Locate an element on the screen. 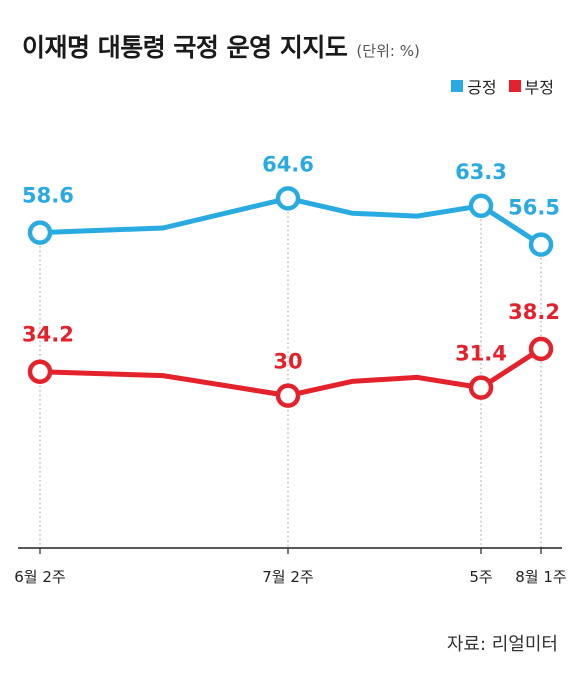 This screenshot has width=580, height=691. chart-title-block: 이재명 대통령 국정 운영 지지도 (단위: %) is located at coordinates (221, 46).